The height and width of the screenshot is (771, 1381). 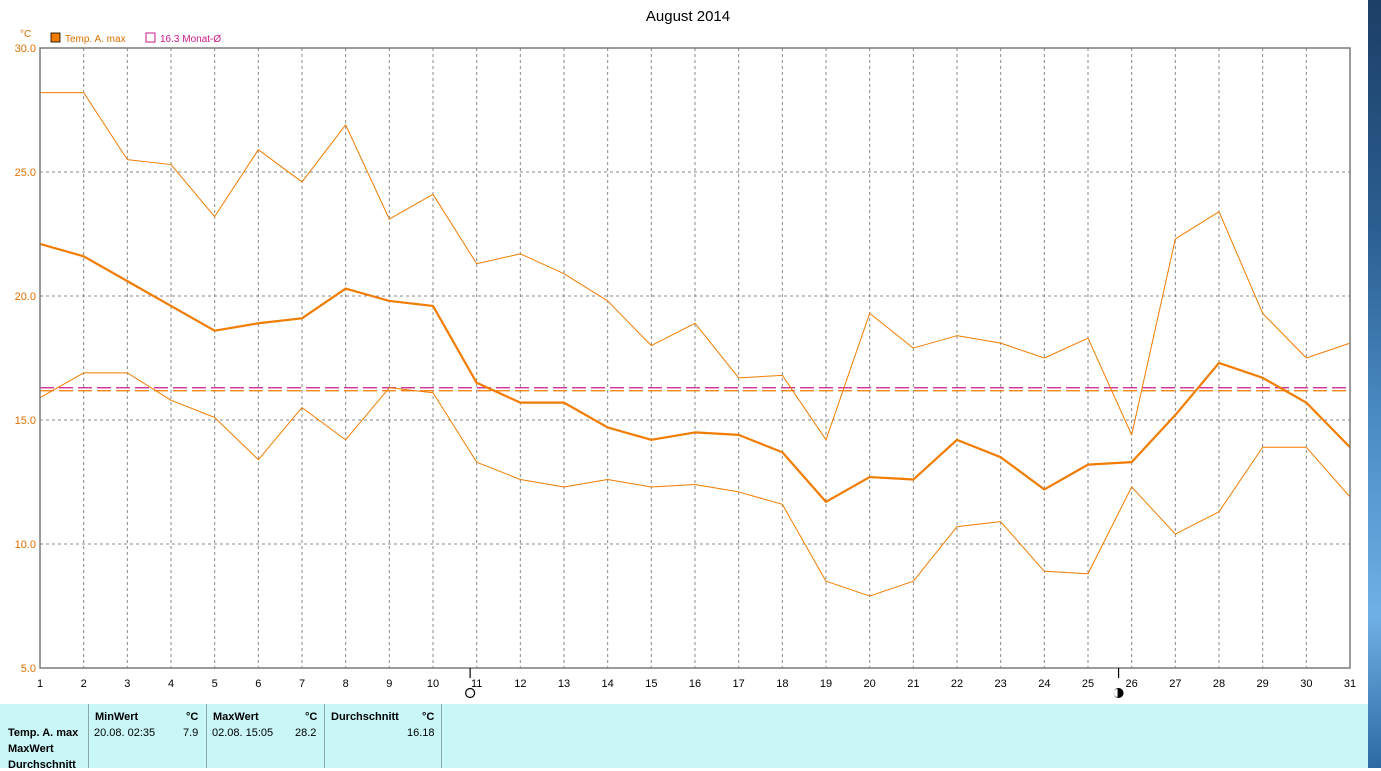 I want to click on x-tick-label: 6, so click(x=258, y=684).